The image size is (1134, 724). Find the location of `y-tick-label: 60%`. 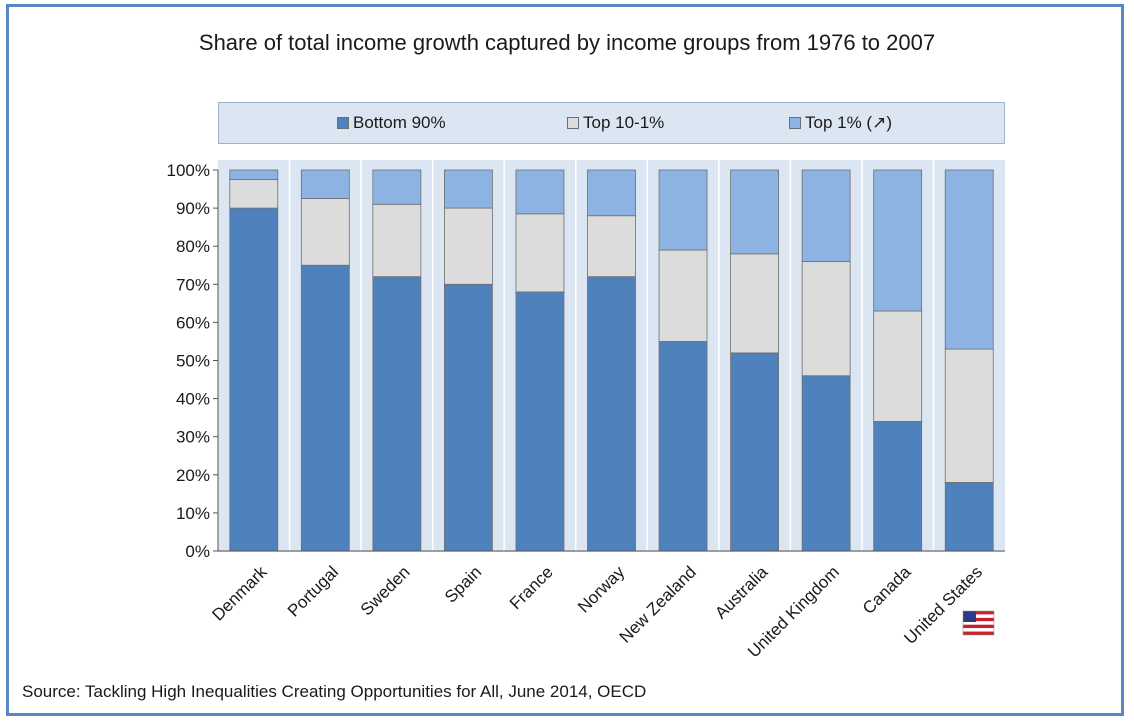

y-tick-label: 60% is located at coordinates (193, 322).